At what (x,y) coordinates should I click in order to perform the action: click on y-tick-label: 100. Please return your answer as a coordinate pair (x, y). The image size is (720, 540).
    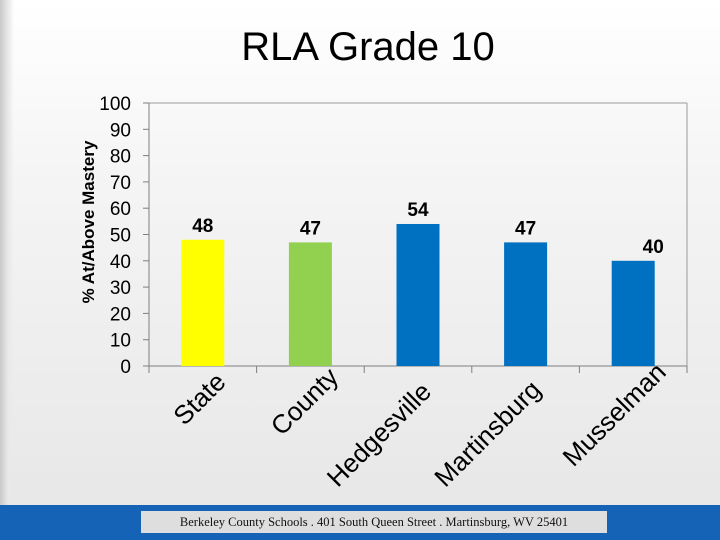
    Looking at the image, I should click on (115, 104).